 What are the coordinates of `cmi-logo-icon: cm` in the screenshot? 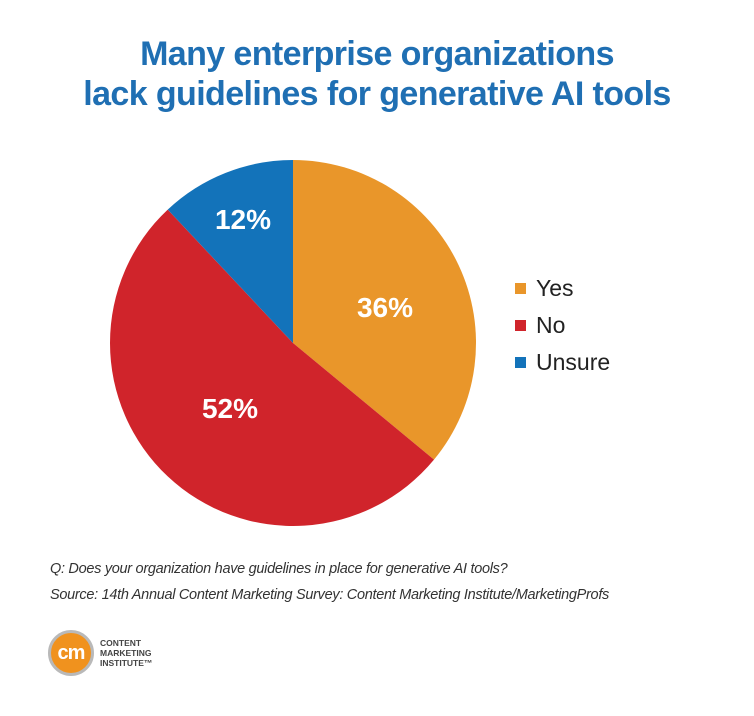 It's located at (71, 653).